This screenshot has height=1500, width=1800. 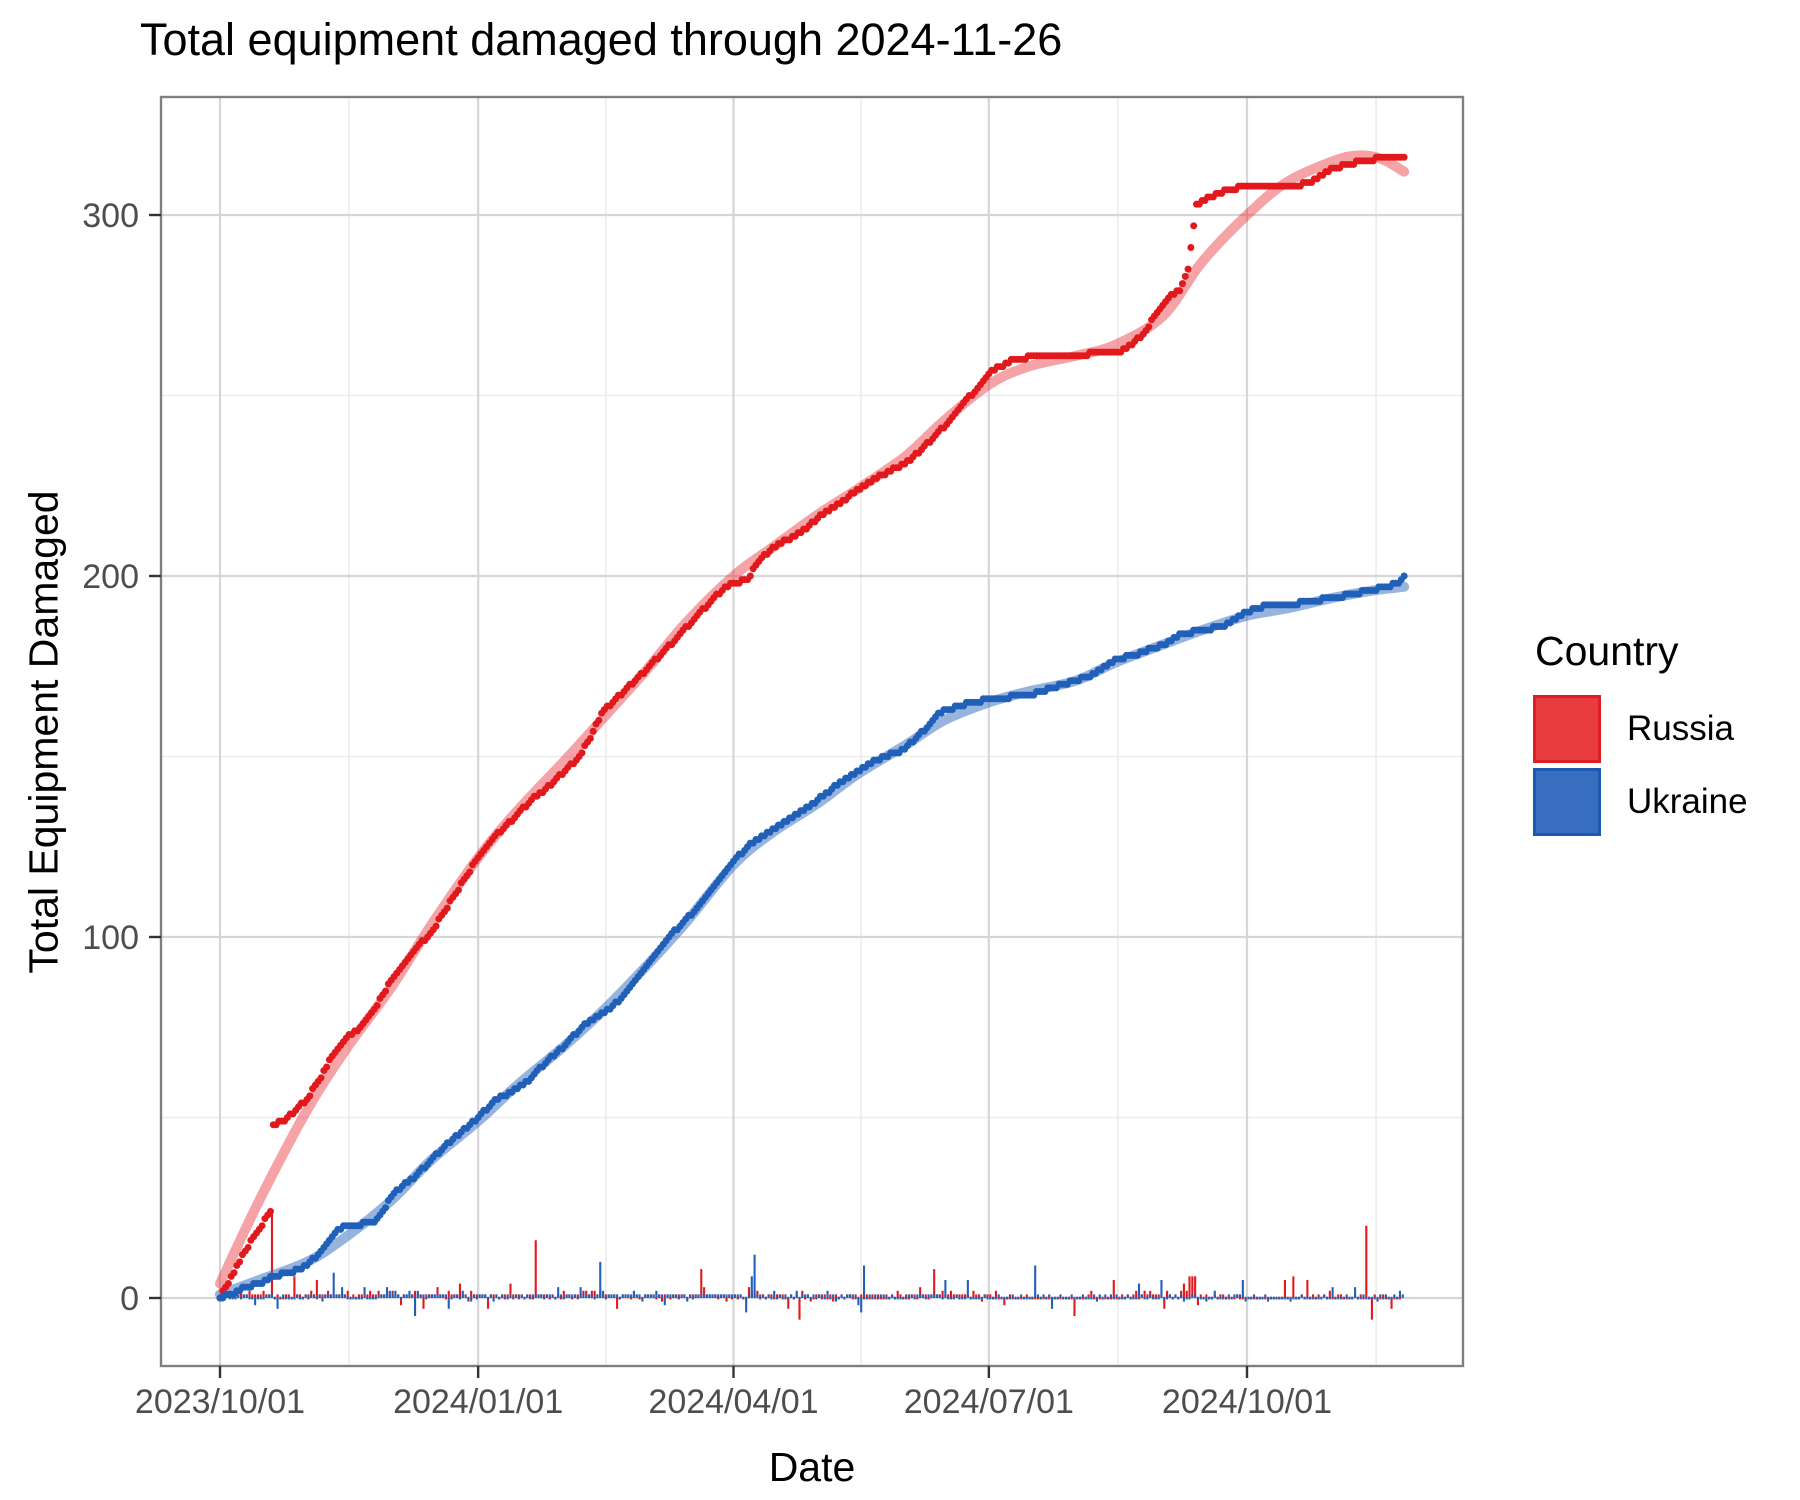 I want to click on legend-entry-russia: Russia, so click(x=1640, y=729).